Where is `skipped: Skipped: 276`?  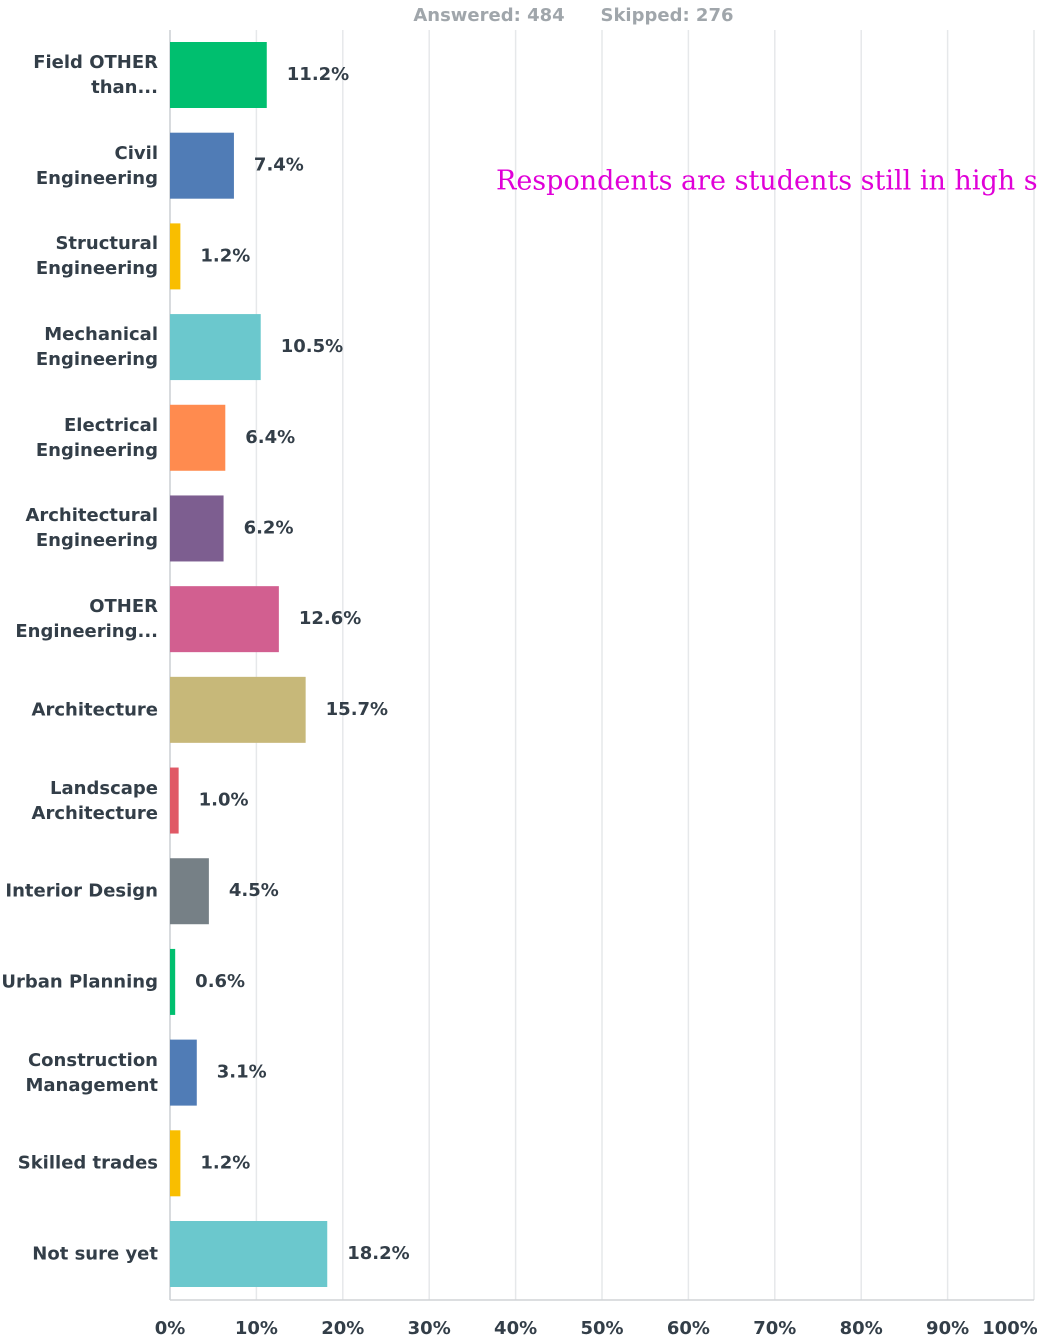 skipped: Skipped: 276 is located at coordinates (666, 15).